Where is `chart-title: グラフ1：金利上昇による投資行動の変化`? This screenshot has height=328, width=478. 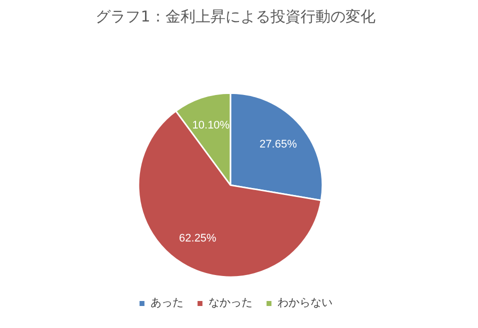 chart-title: グラフ1：金利上昇による投資行動の変化 is located at coordinates (236, 17).